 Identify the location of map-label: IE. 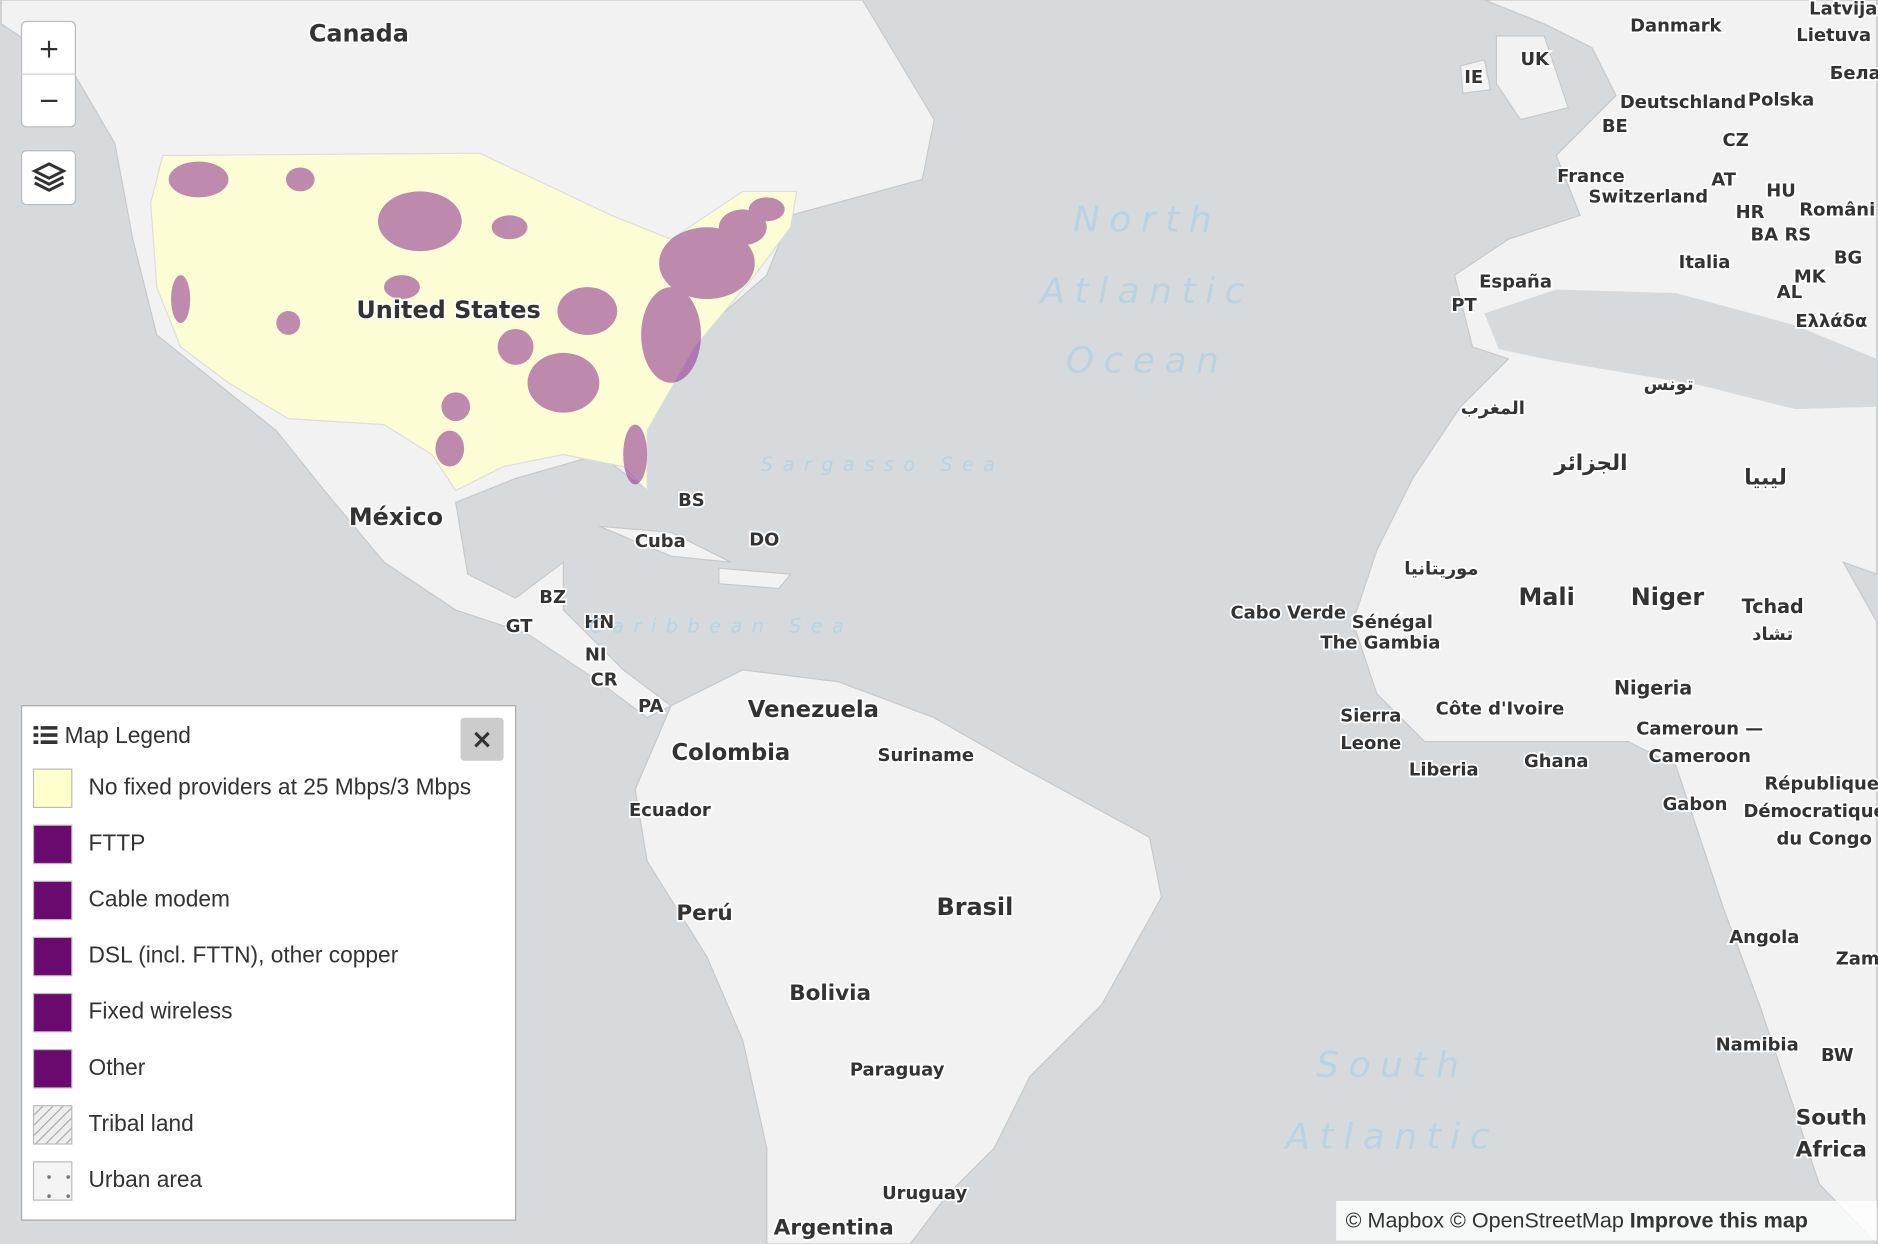
(1473, 77).